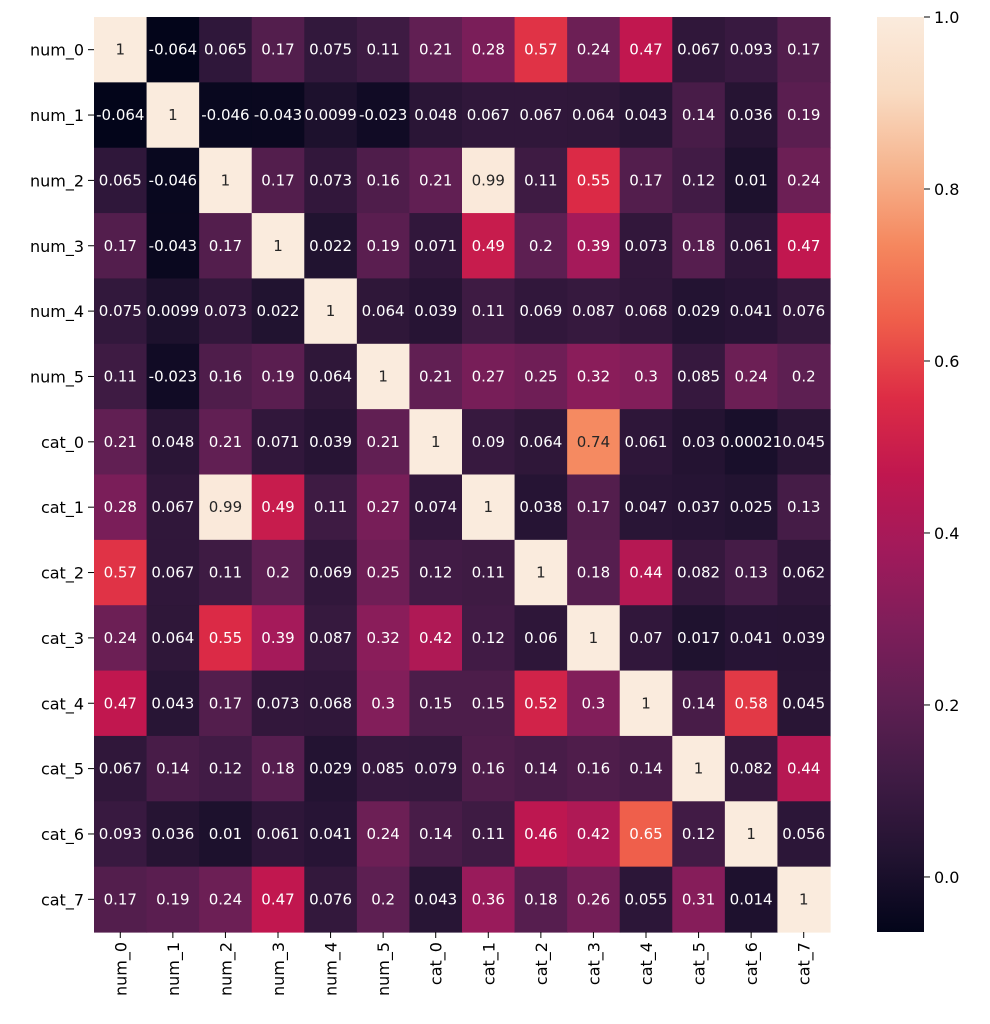 This screenshot has width=990, height=1024. I want to click on heatmap-cell-label: 0.32, so click(382, 638).